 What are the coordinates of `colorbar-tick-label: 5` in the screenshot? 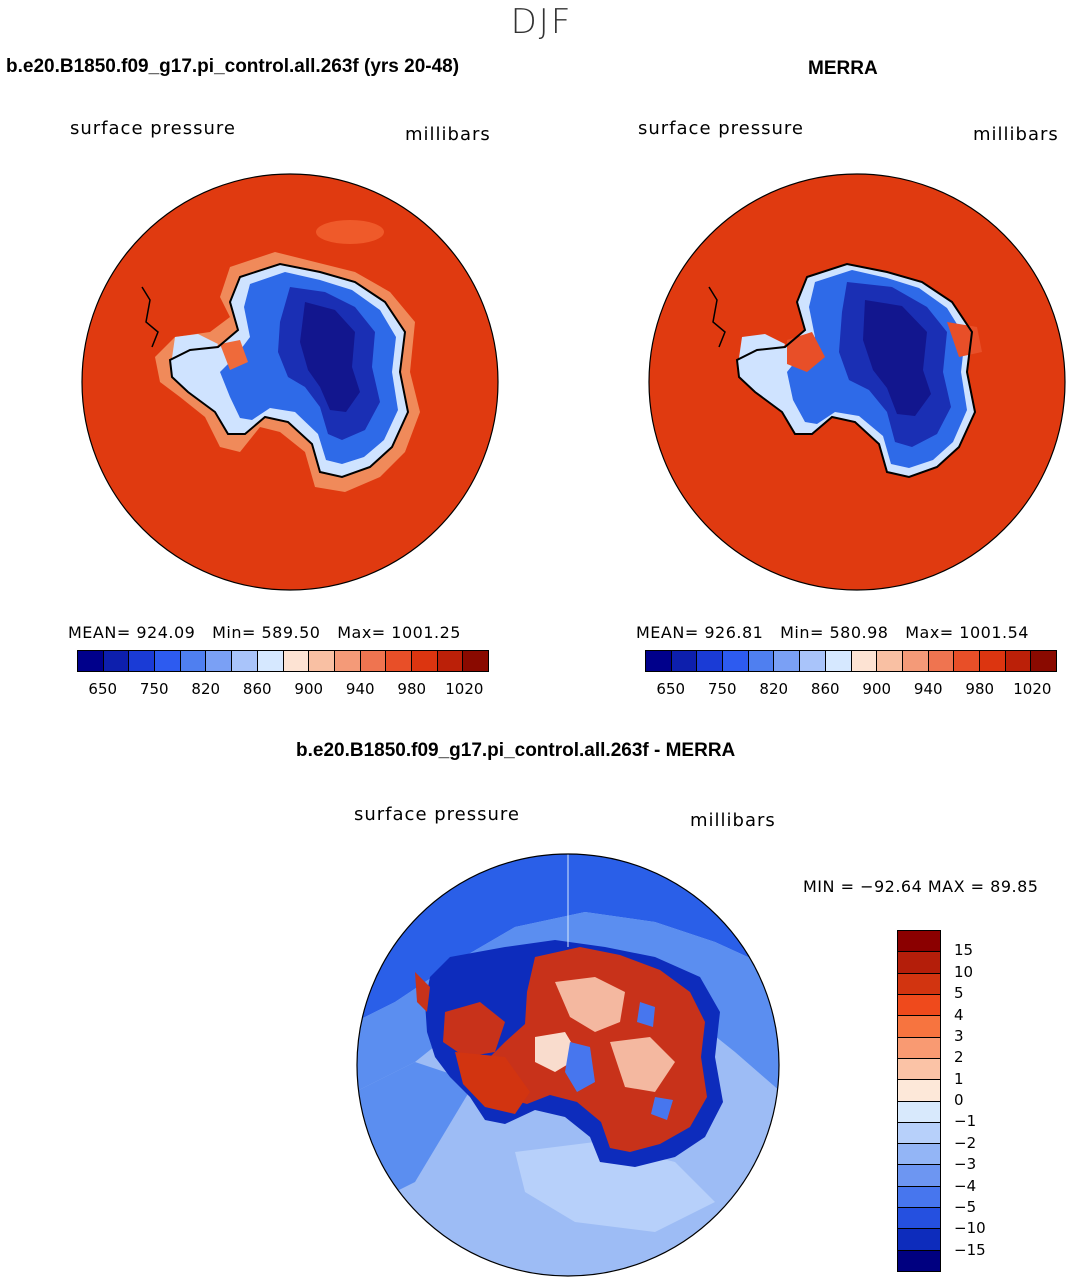 It's located at (959, 993).